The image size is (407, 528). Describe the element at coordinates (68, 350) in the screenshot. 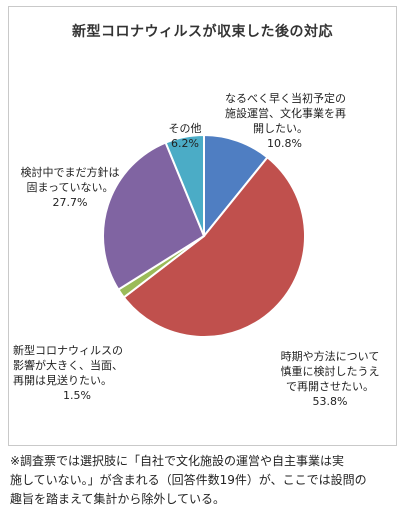

I see `slice-label-2-line-0: 新型コロナウィルスの` at that location.